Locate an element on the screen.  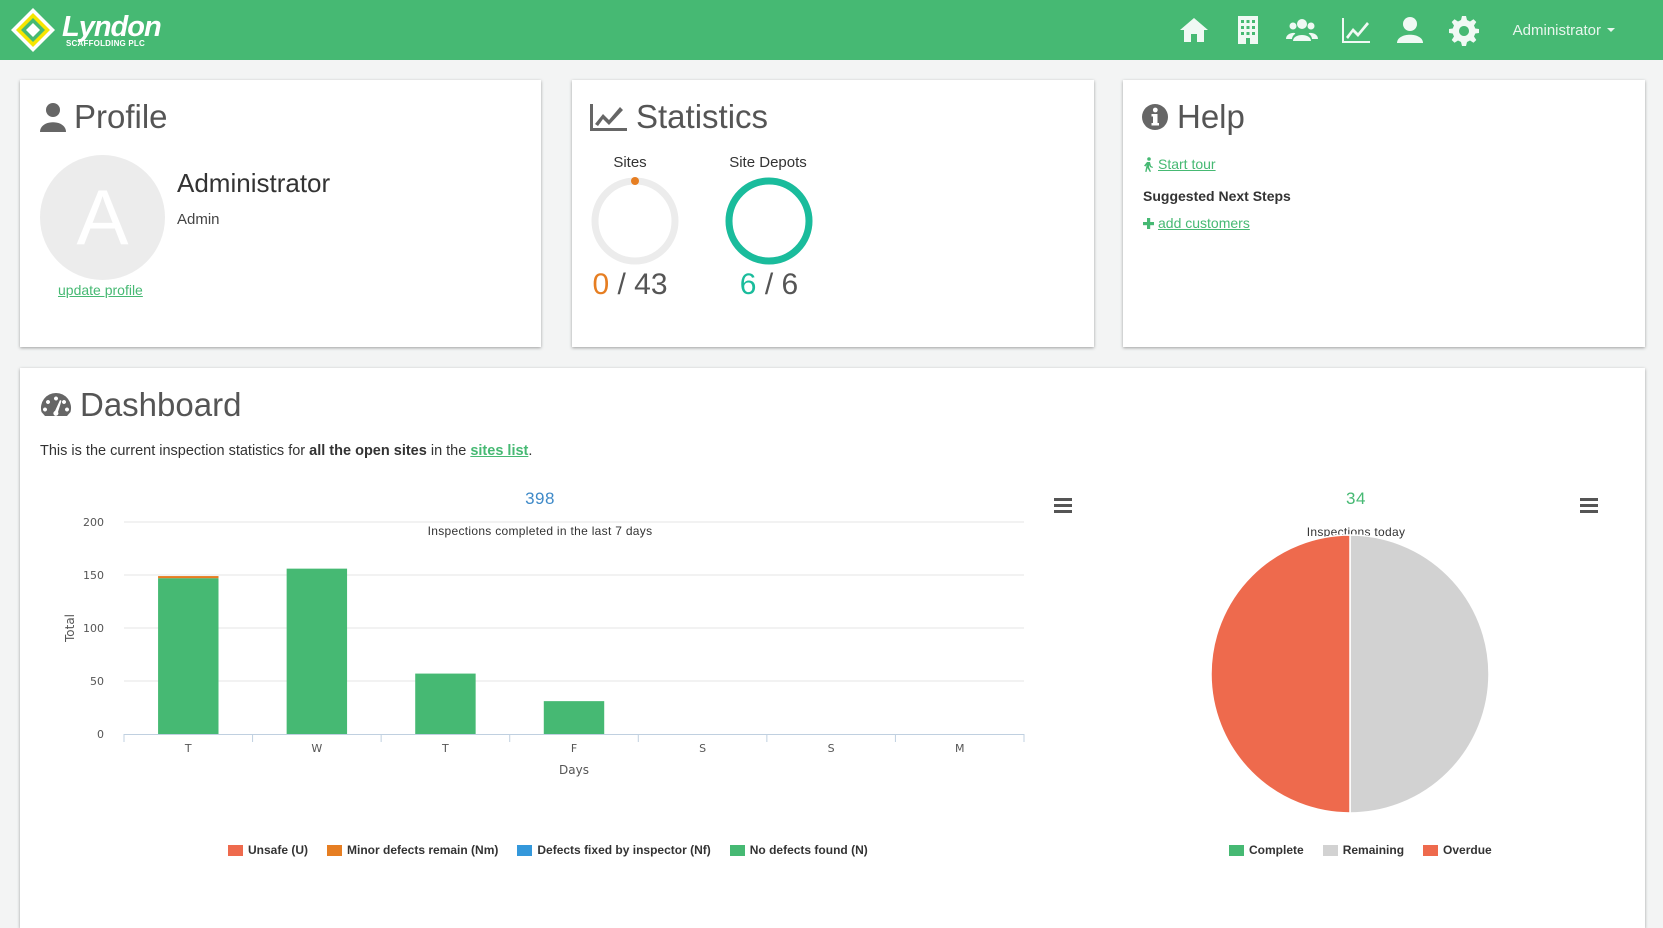
plus-icon is located at coordinates (1148, 223).